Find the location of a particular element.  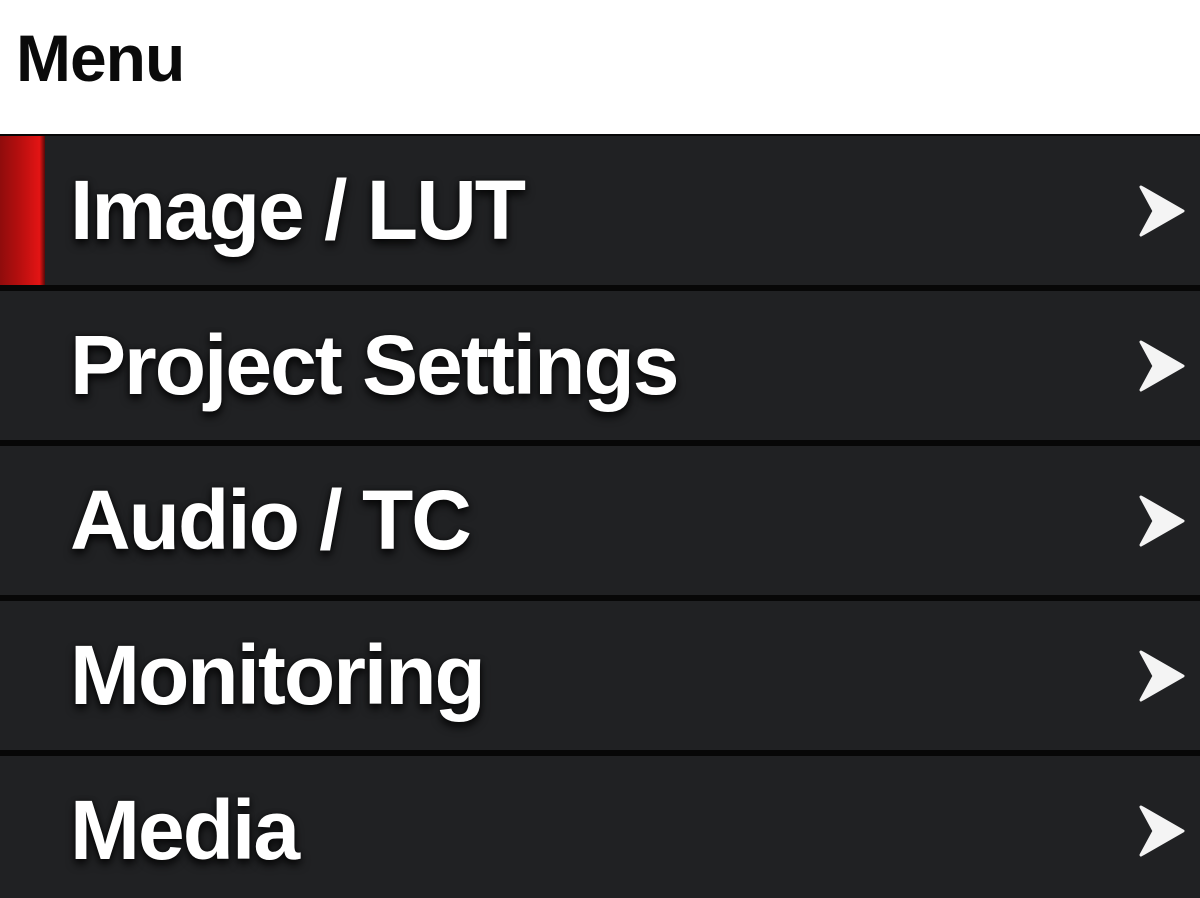

menu-item-label: Image / LUT is located at coordinates (298, 210).